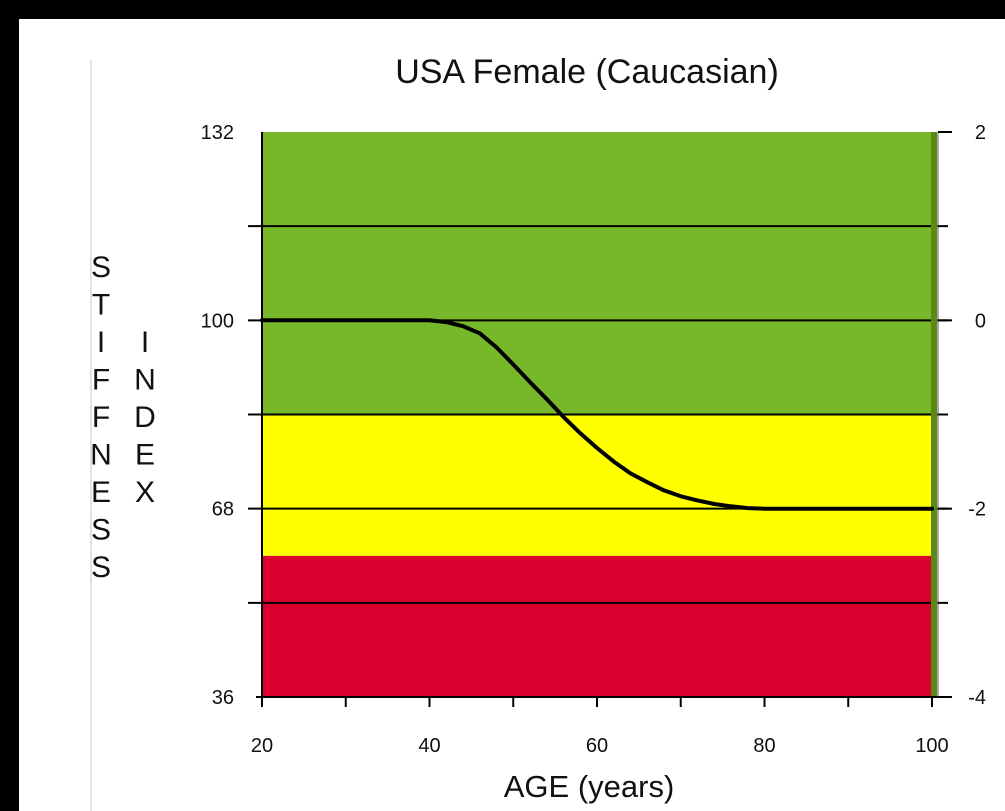 This screenshot has height=811, width=1005. I want to click on x-tick-label-80: 80, so click(764, 746).